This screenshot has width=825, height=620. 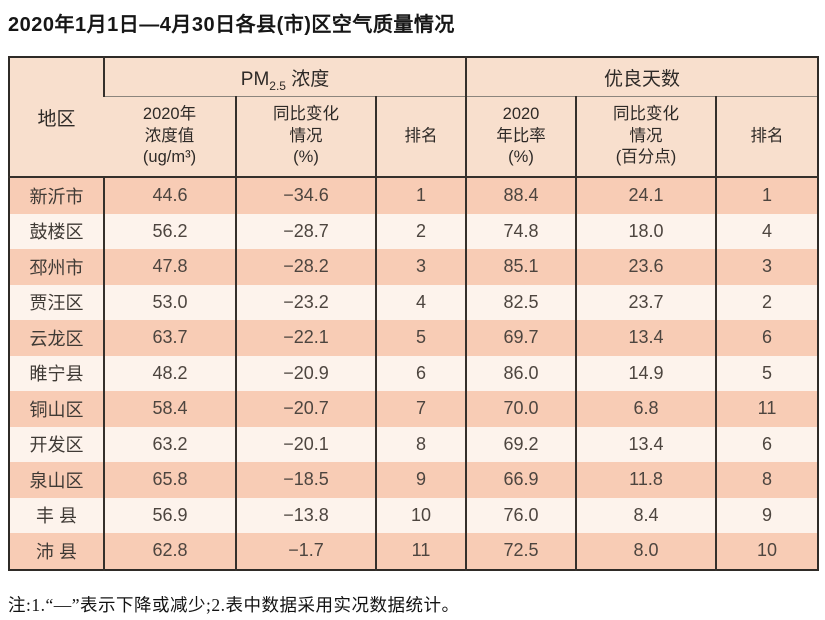 What do you see at coordinates (56, 551) in the screenshot?
I see `region-cell: 沛 县` at bounding box center [56, 551].